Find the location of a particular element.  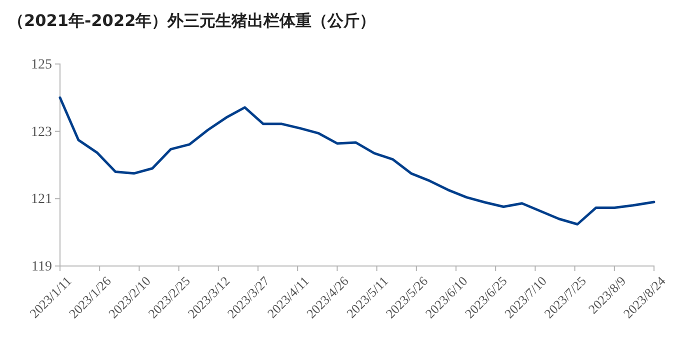

y-tick-label: 121 is located at coordinates (41, 200).